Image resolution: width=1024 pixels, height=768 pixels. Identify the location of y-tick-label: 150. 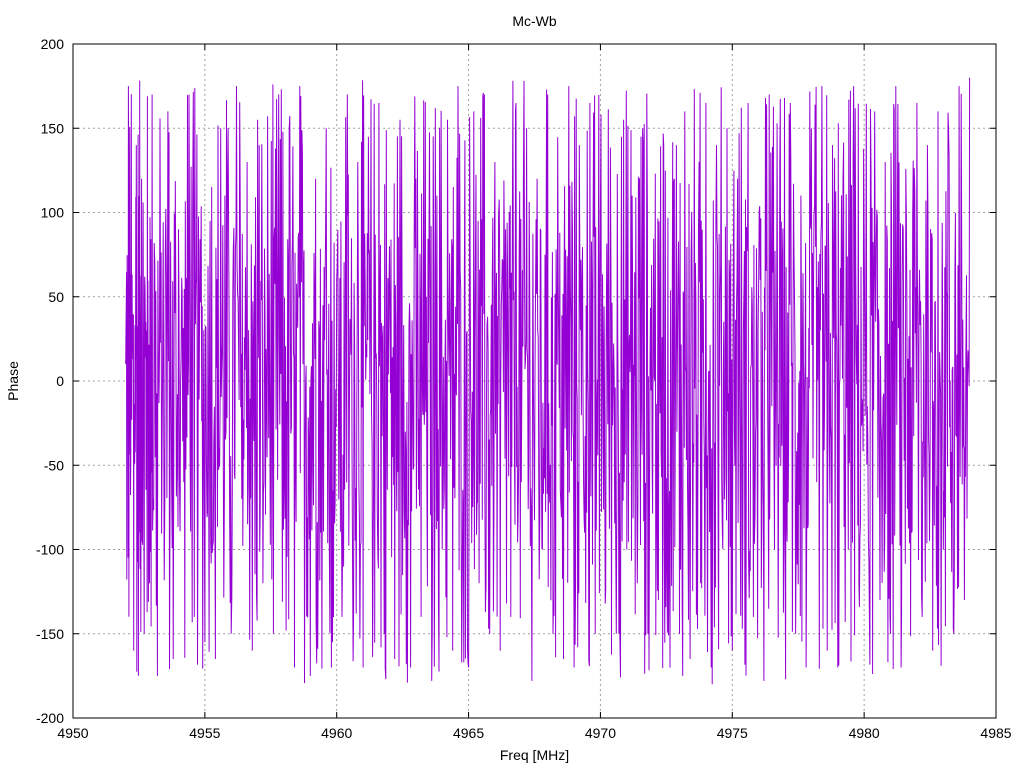
(53, 128).